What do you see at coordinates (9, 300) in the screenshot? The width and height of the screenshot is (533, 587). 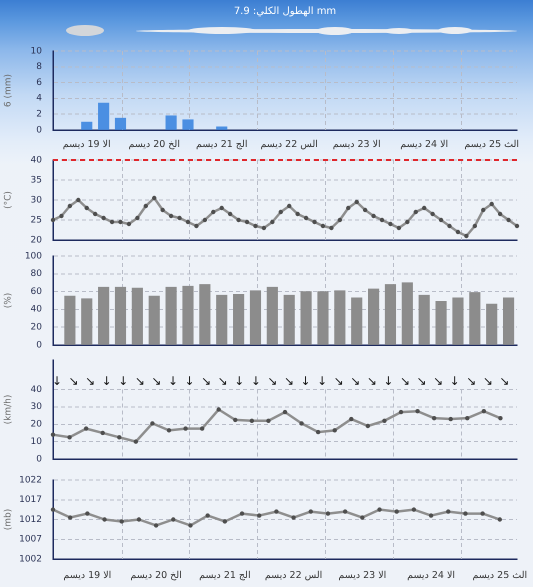 I see `y-axis-title: (%)` at bounding box center [9, 300].